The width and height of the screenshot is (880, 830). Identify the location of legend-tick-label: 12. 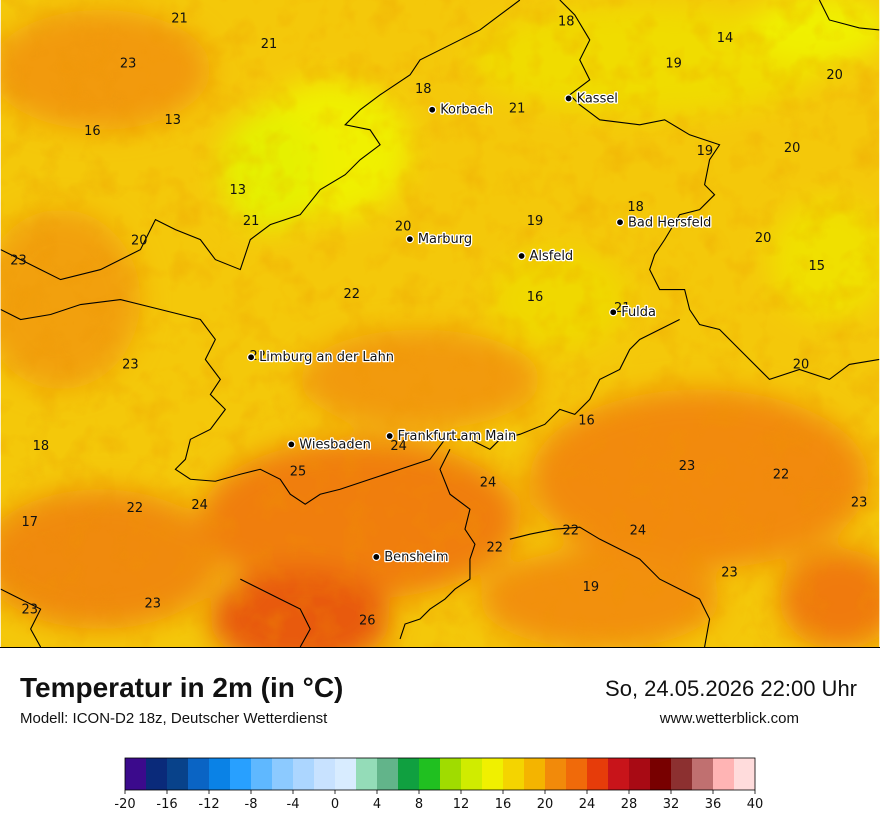
(461, 804).